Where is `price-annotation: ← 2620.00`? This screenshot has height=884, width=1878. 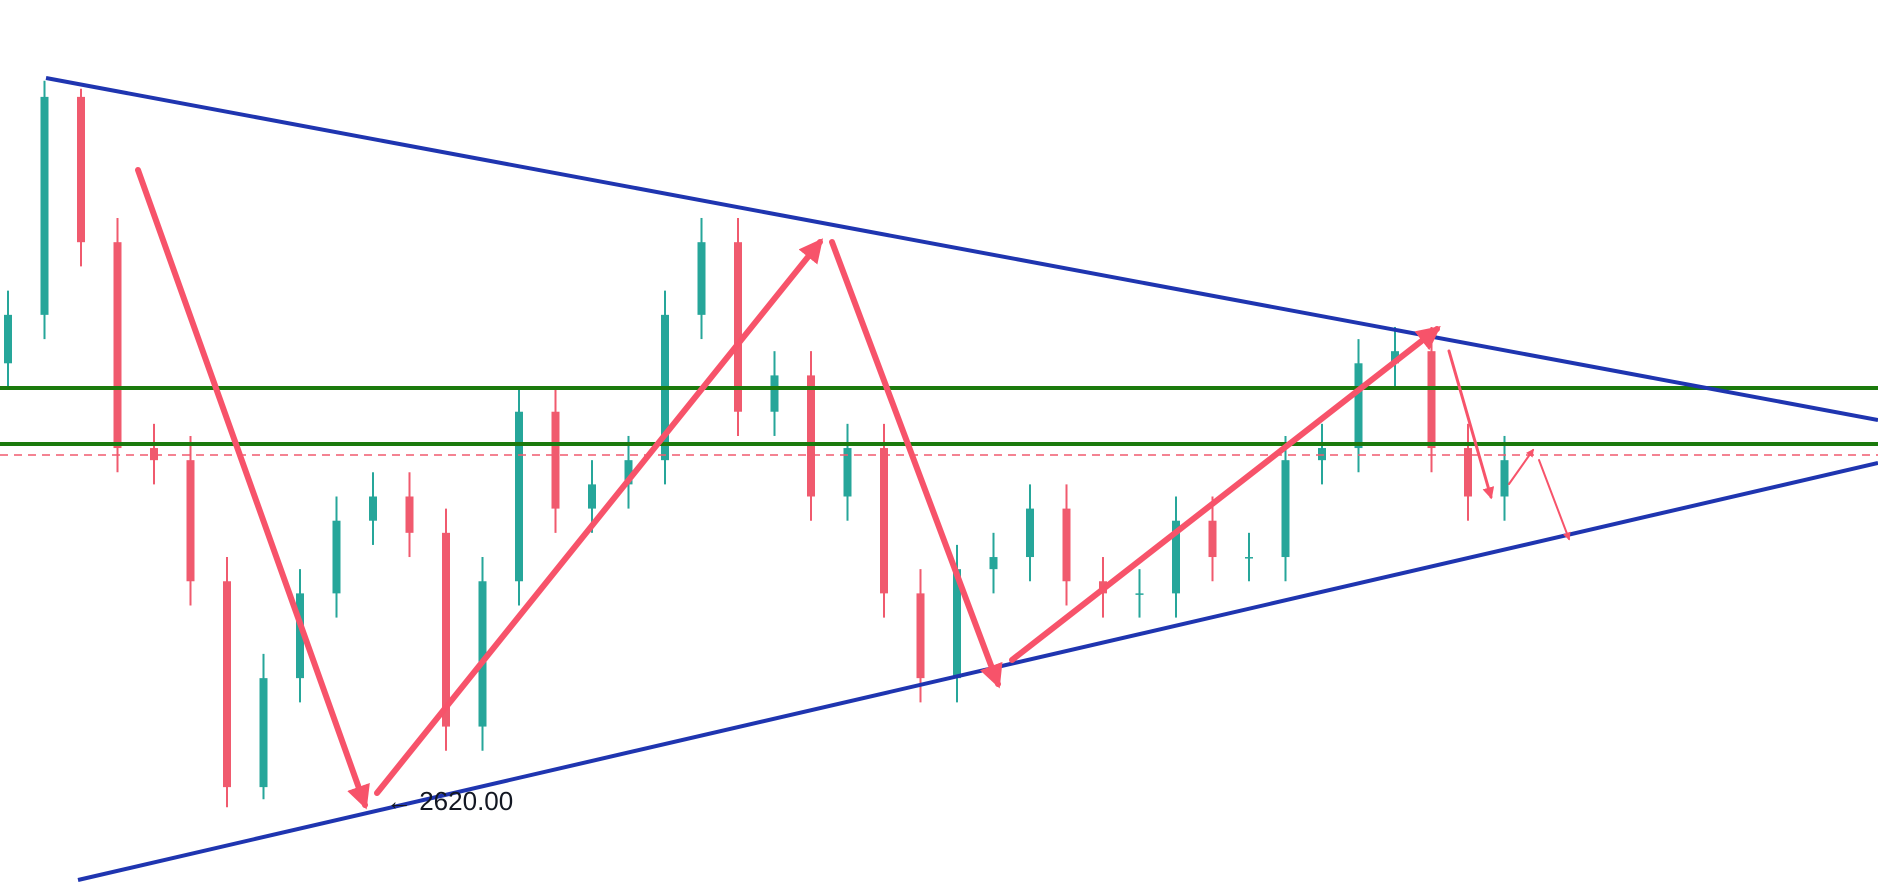 price-annotation: ← 2620.00 is located at coordinates (449, 801).